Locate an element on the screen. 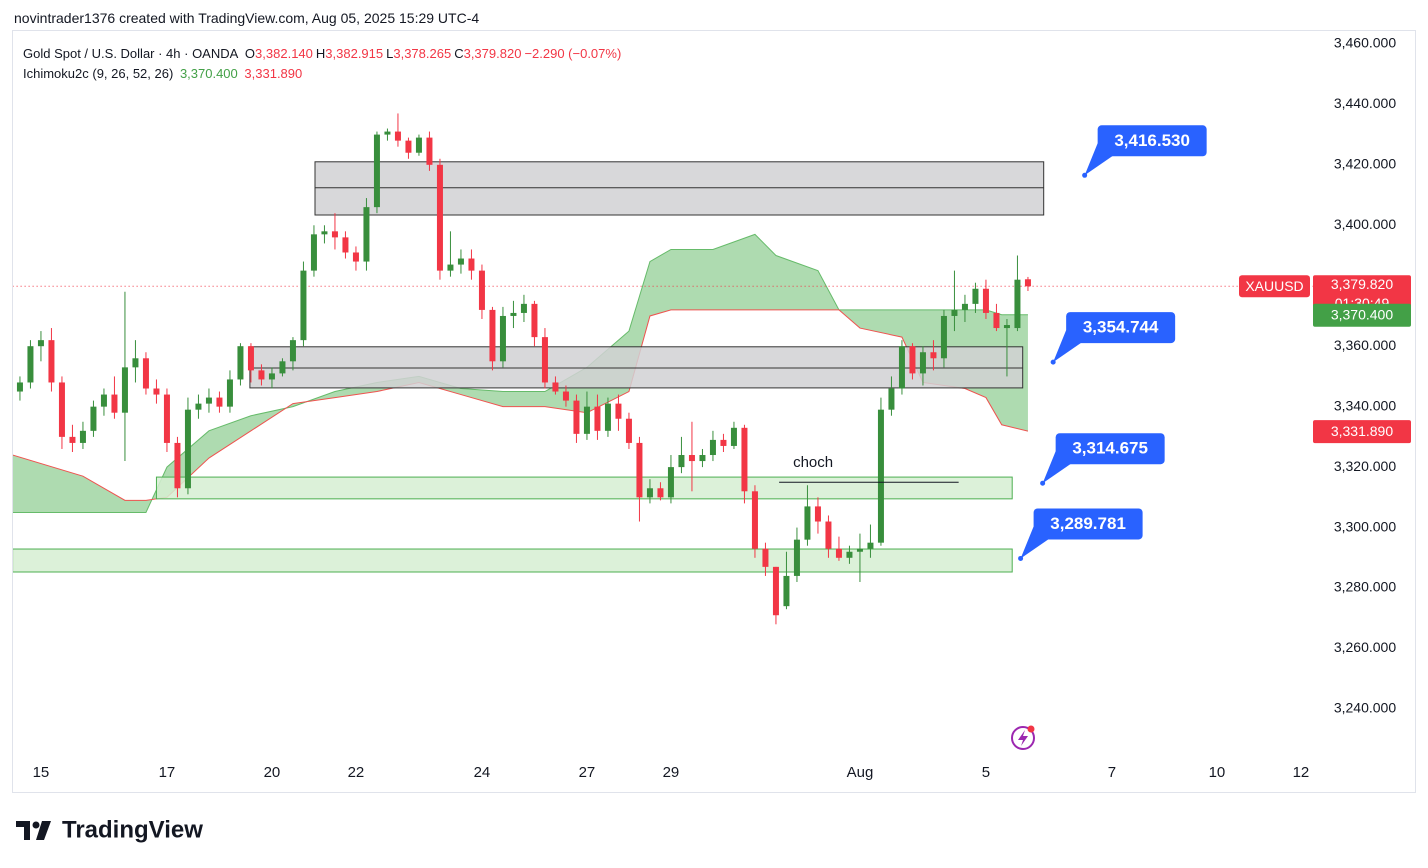 Image resolution: width=1428 pixels, height=868 pixels. x-tick-label: 17 is located at coordinates (167, 772).